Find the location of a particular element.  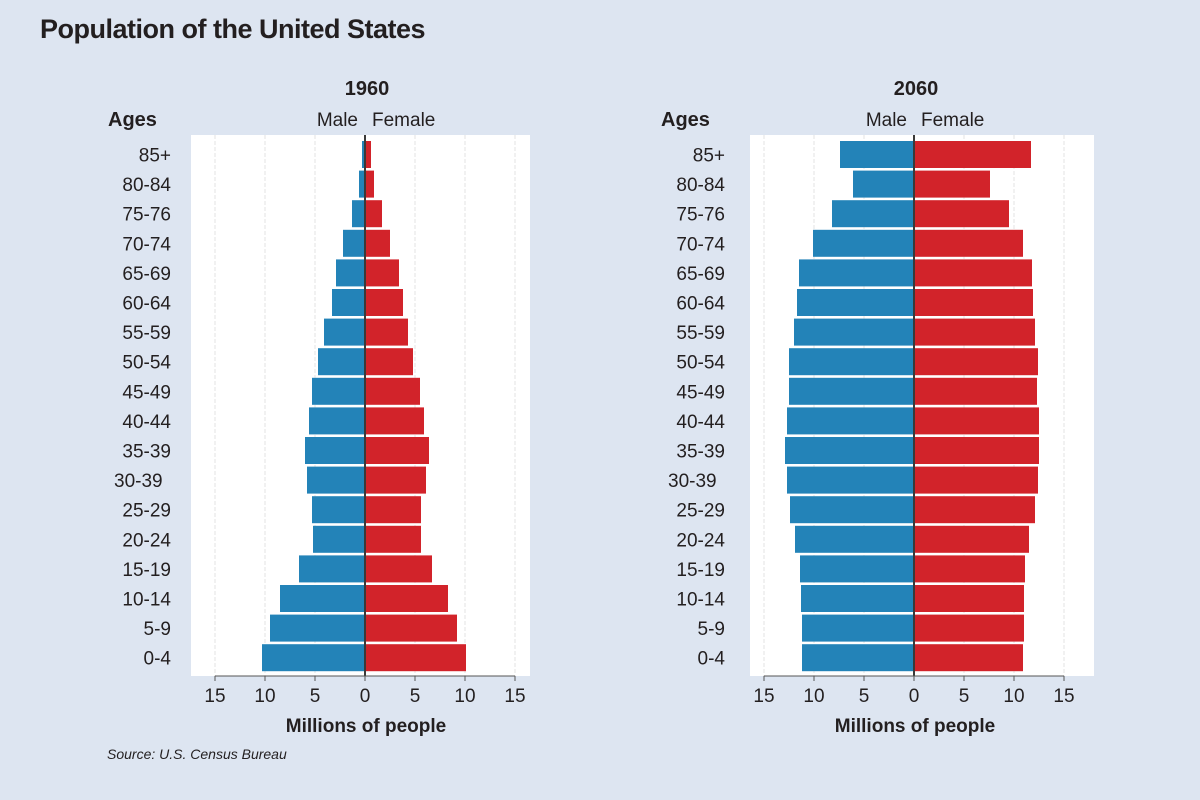

panel-title: 1960 is located at coordinates (367, 89).